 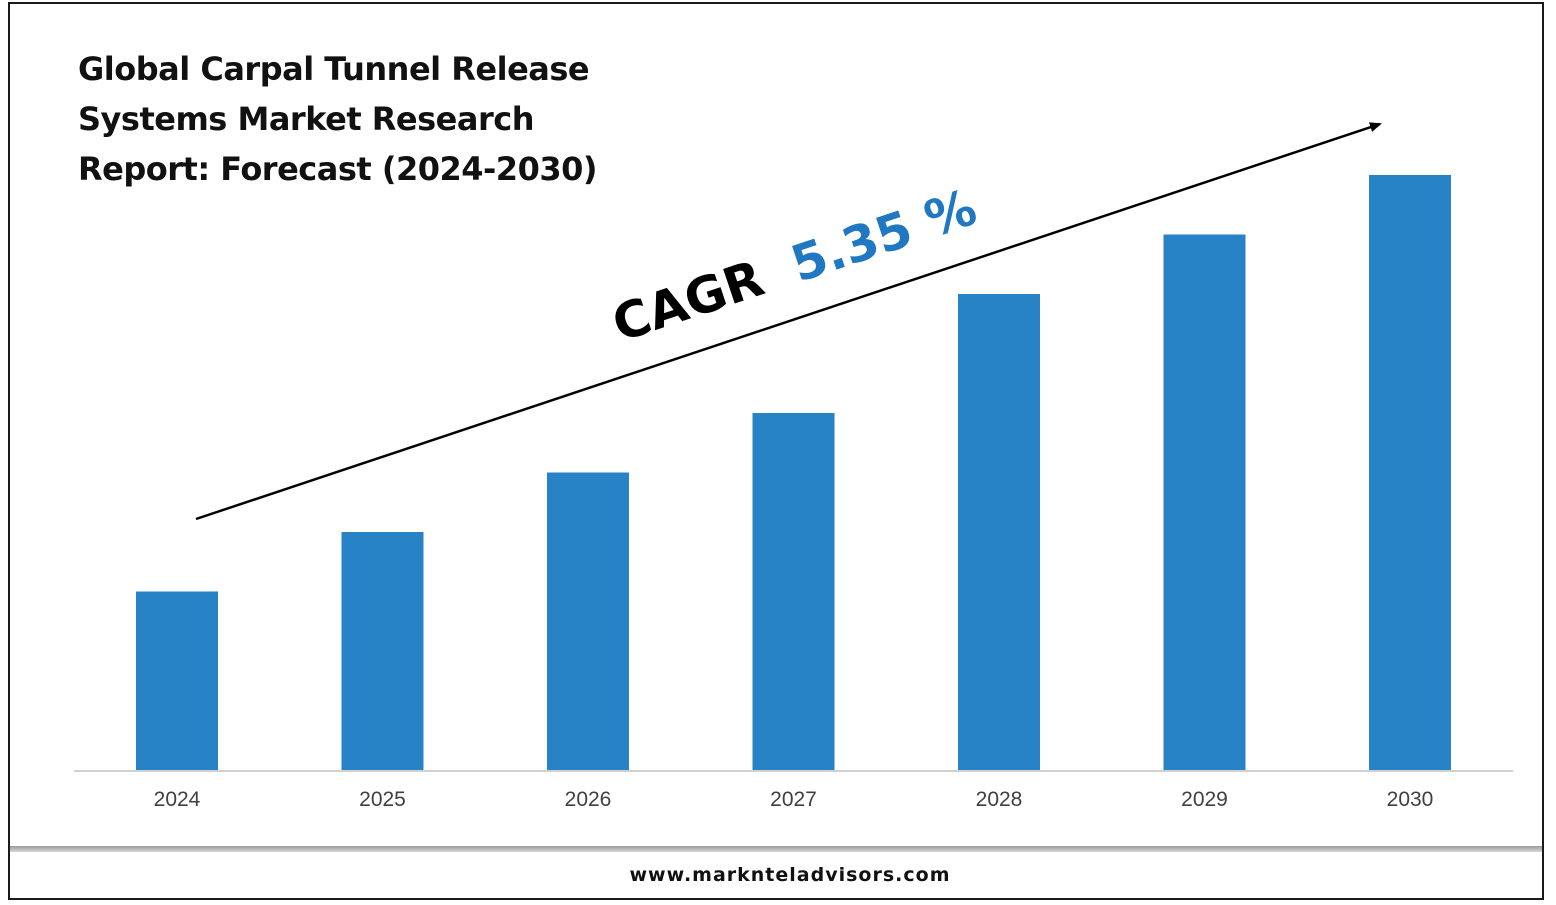 What do you see at coordinates (334, 69) in the screenshot?
I see `title-line-1: Global Carpal Tunnel Release` at bounding box center [334, 69].